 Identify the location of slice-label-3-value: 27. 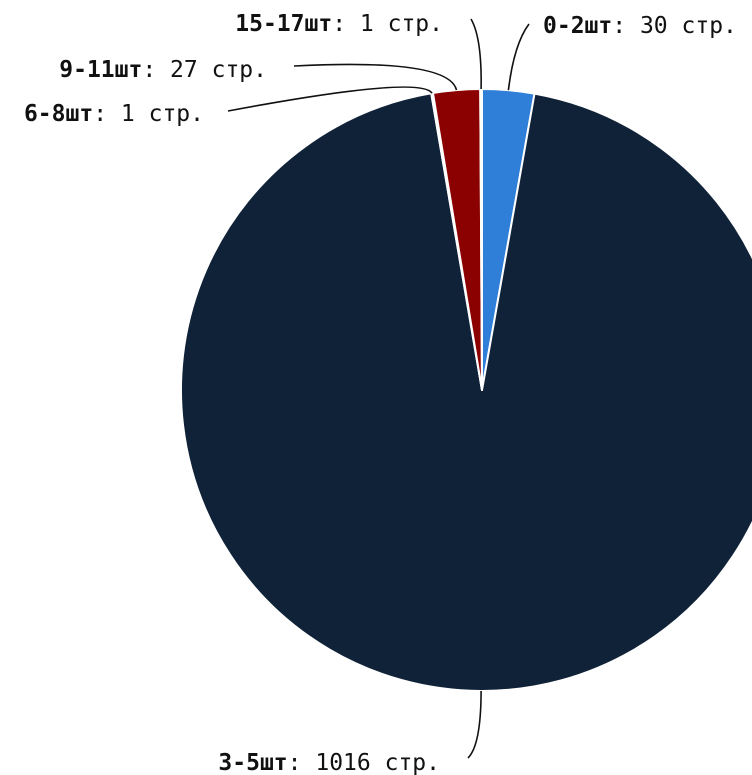
(184, 70).